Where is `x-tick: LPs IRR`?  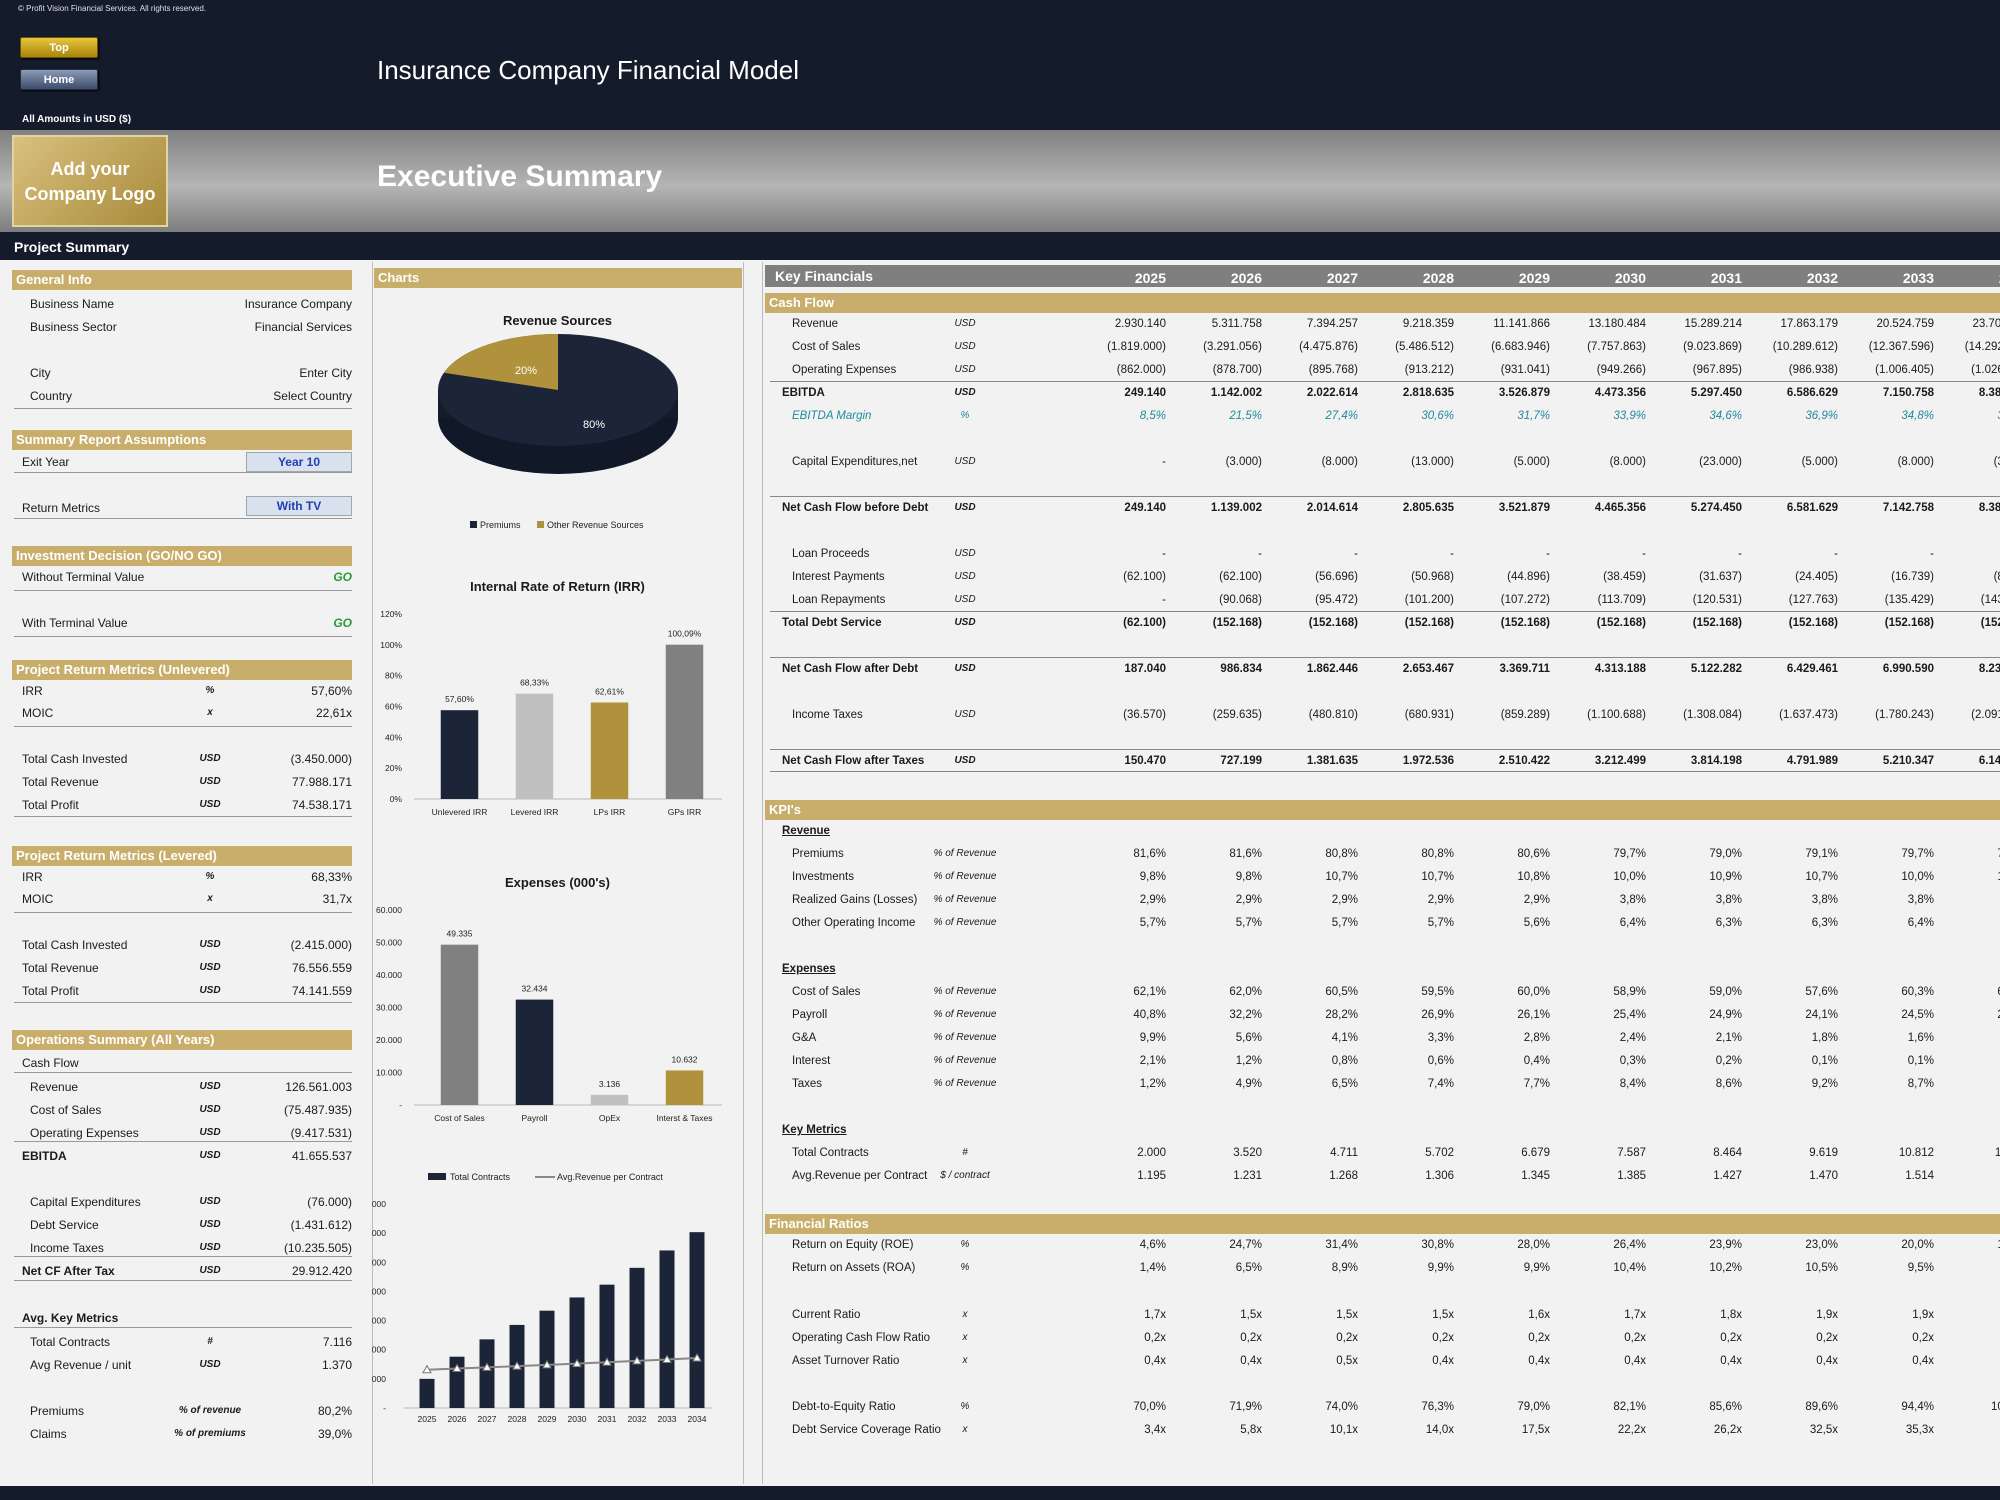 x-tick: LPs IRR is located at coordinates (610, 812).